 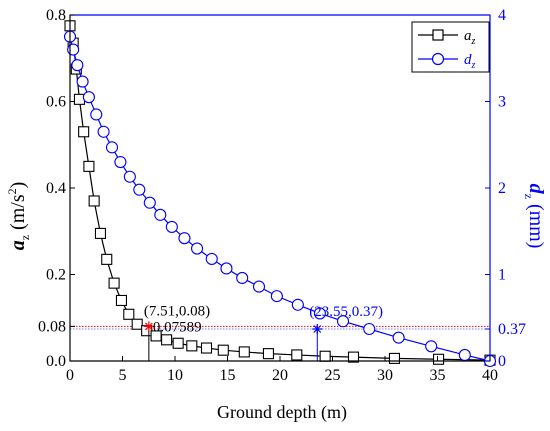 I want to click on x-axis-ticks: 0 5 10 15 20 25 30 35 40, so click(x=282, y=370).